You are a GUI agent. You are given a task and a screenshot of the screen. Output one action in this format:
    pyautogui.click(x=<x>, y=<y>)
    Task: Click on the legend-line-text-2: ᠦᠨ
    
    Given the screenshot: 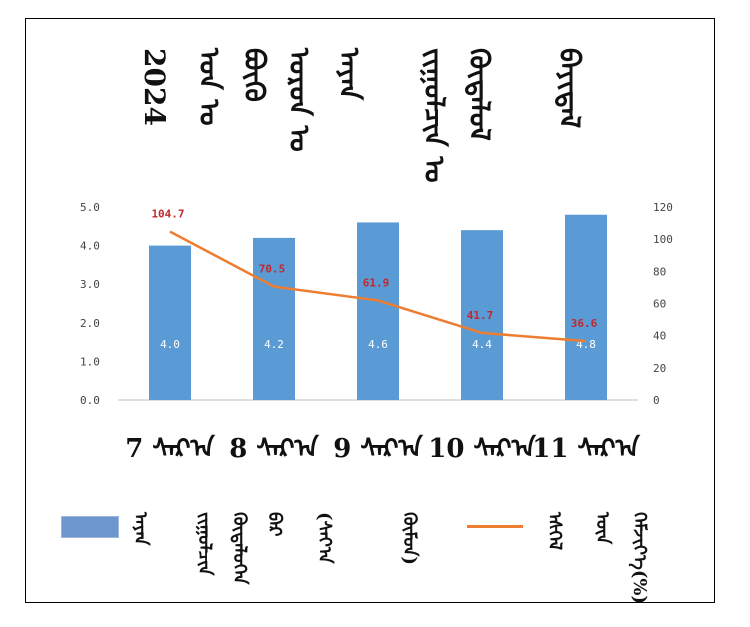 What is the action you would take?
    pyautogui.click(x=602, y=528)
    